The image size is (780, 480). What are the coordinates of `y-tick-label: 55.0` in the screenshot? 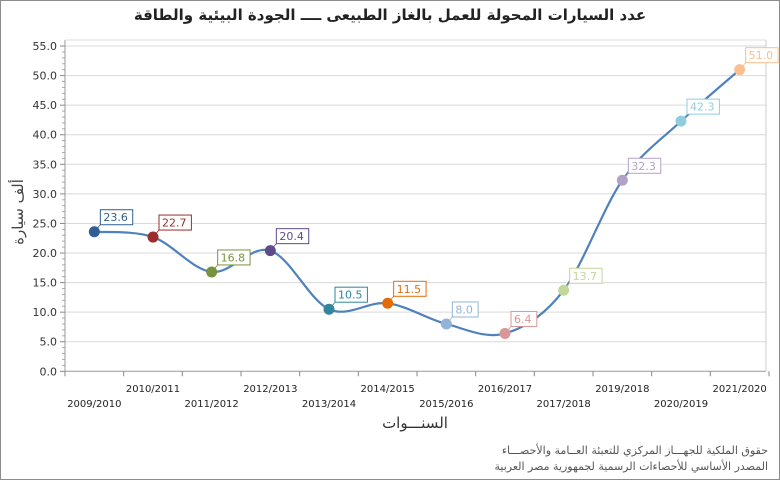 It's located at (45, 46).